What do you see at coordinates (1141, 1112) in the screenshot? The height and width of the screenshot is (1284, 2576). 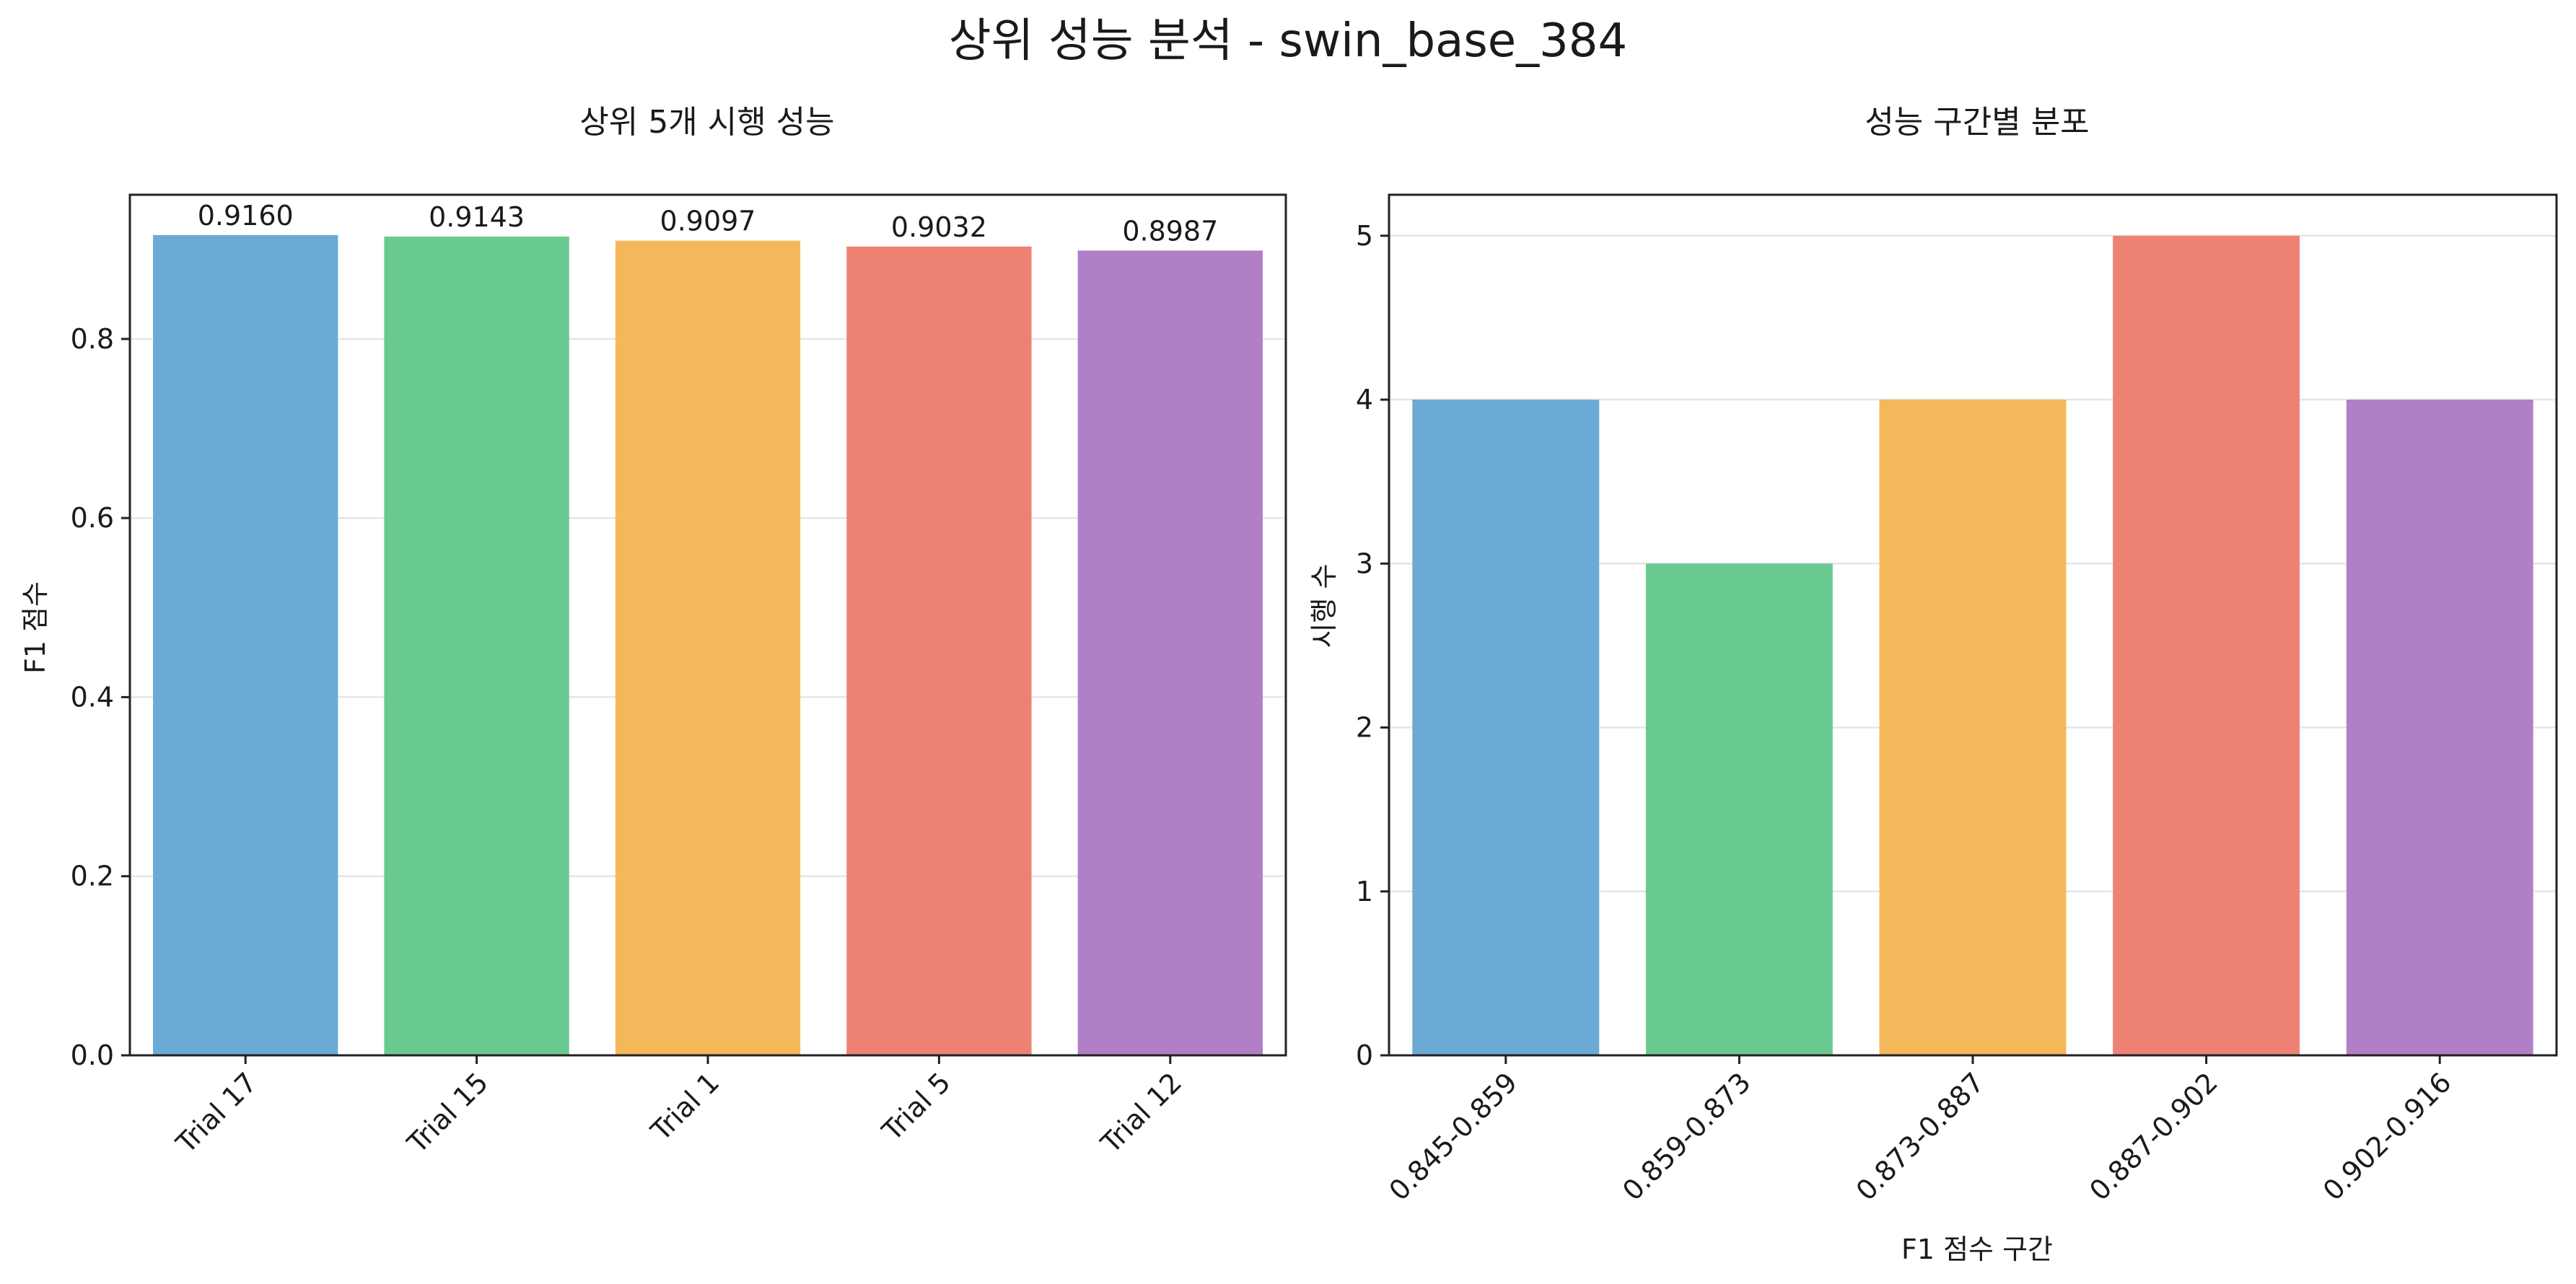 I see `top-trials-x-tick-label: Trial 12` at bounding box center [1141, 1112].